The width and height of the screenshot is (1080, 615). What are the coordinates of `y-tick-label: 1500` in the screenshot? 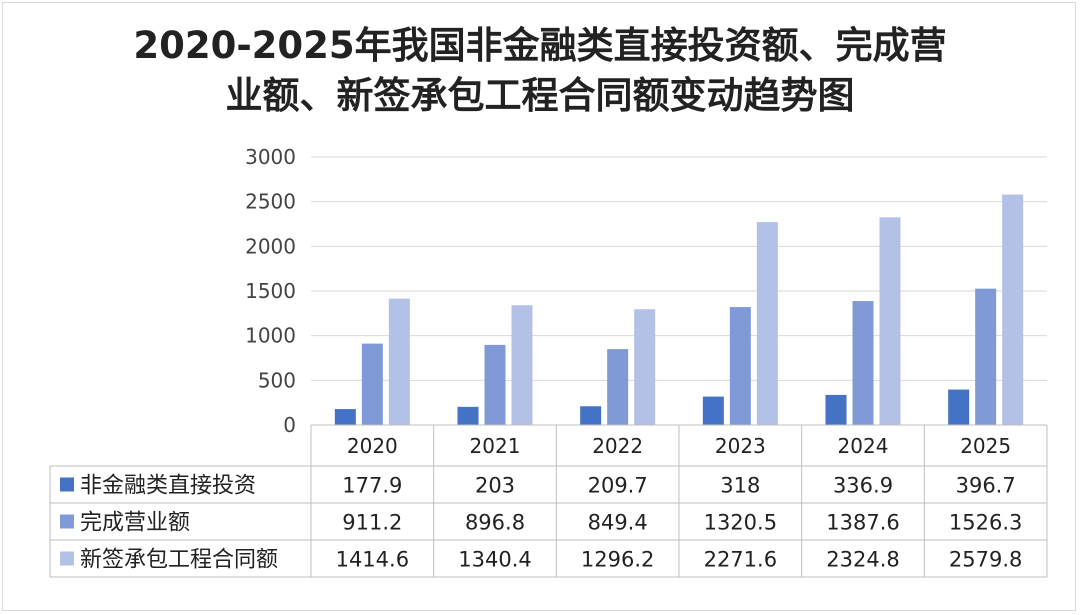 It's located at (270, 291).